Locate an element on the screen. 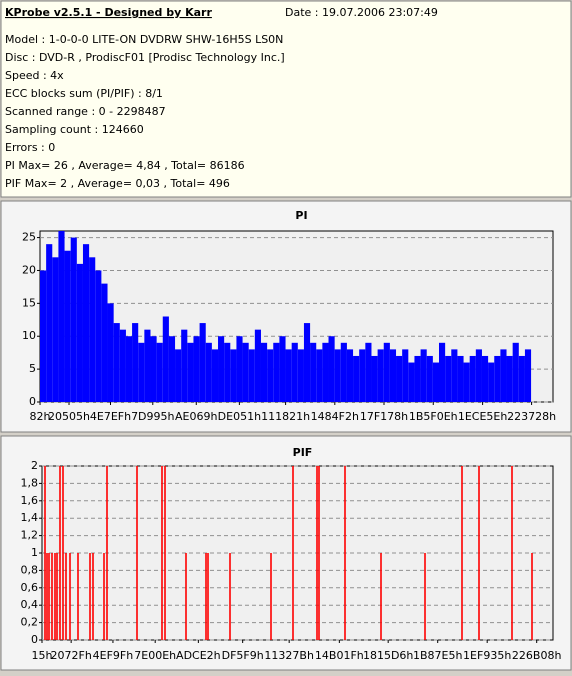 The height and width of the screenshot is (676, 572). x-tick-label: 1EF935h is located at coordinates (487, 655).